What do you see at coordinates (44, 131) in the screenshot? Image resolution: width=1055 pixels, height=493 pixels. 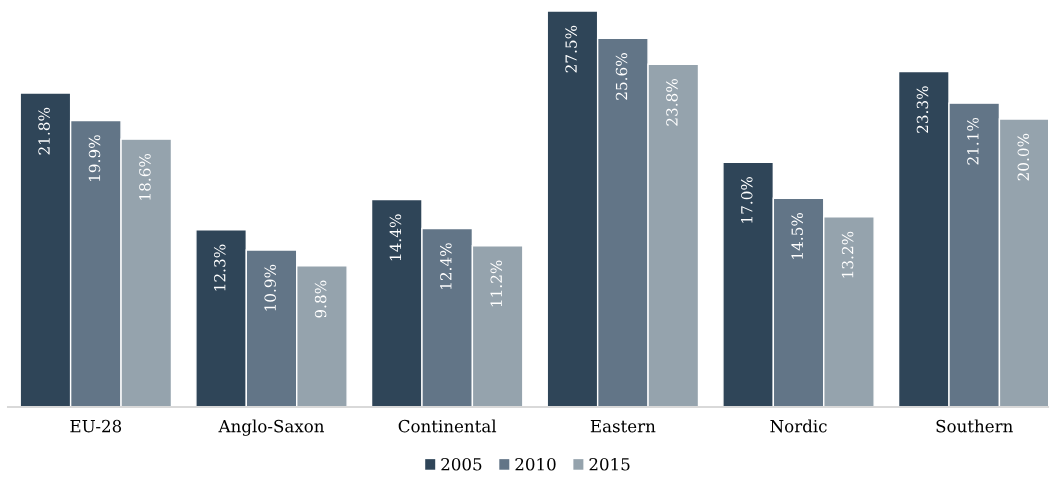 I see `data-label: 21.8%` at bounding box center [44, 131].